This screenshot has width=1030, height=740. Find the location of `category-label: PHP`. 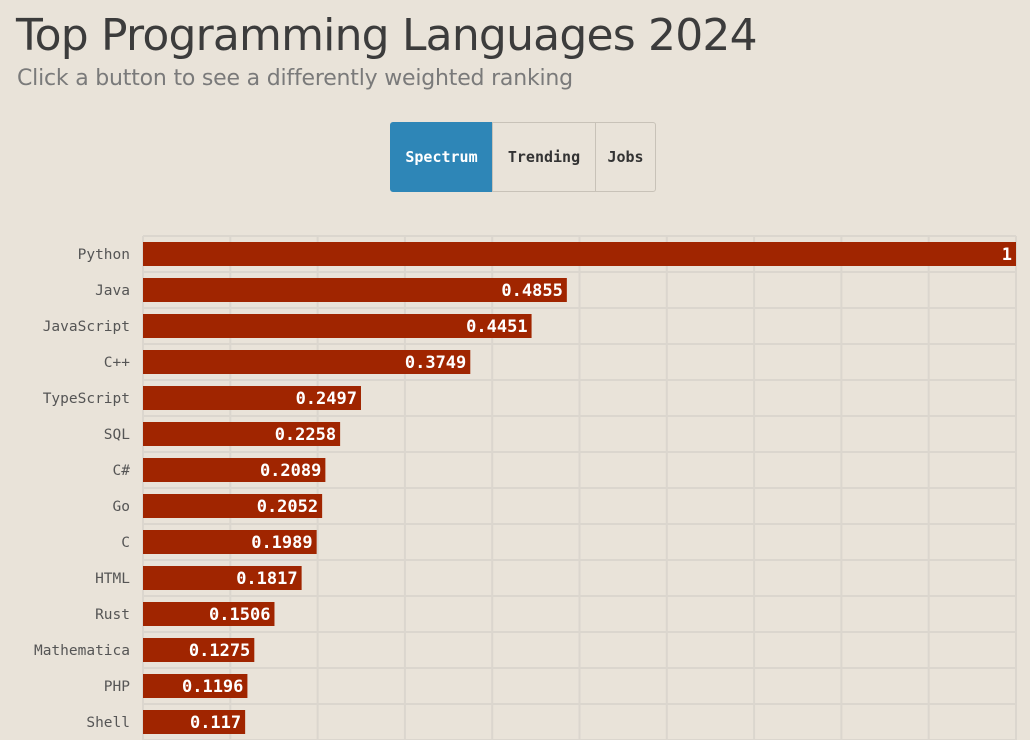

category-label: PHP is located at coordinates (117, 687).